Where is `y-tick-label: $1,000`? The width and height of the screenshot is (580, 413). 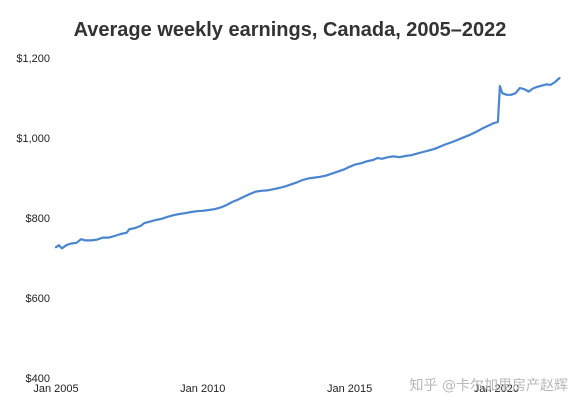
y-tick-label: $1,000 is located at coordinates (33, 139).